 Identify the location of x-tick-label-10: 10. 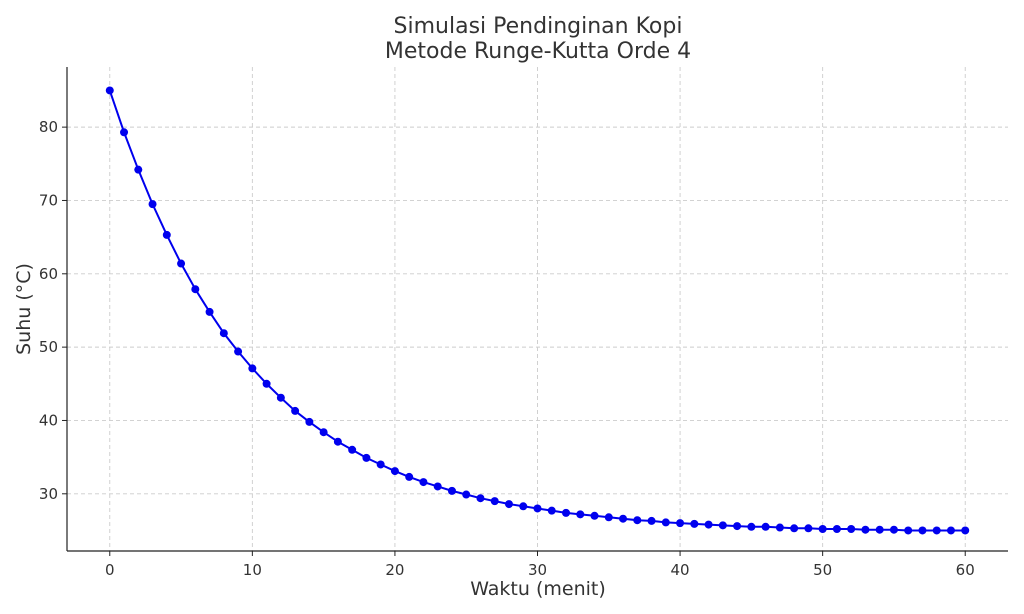
(252, 570).